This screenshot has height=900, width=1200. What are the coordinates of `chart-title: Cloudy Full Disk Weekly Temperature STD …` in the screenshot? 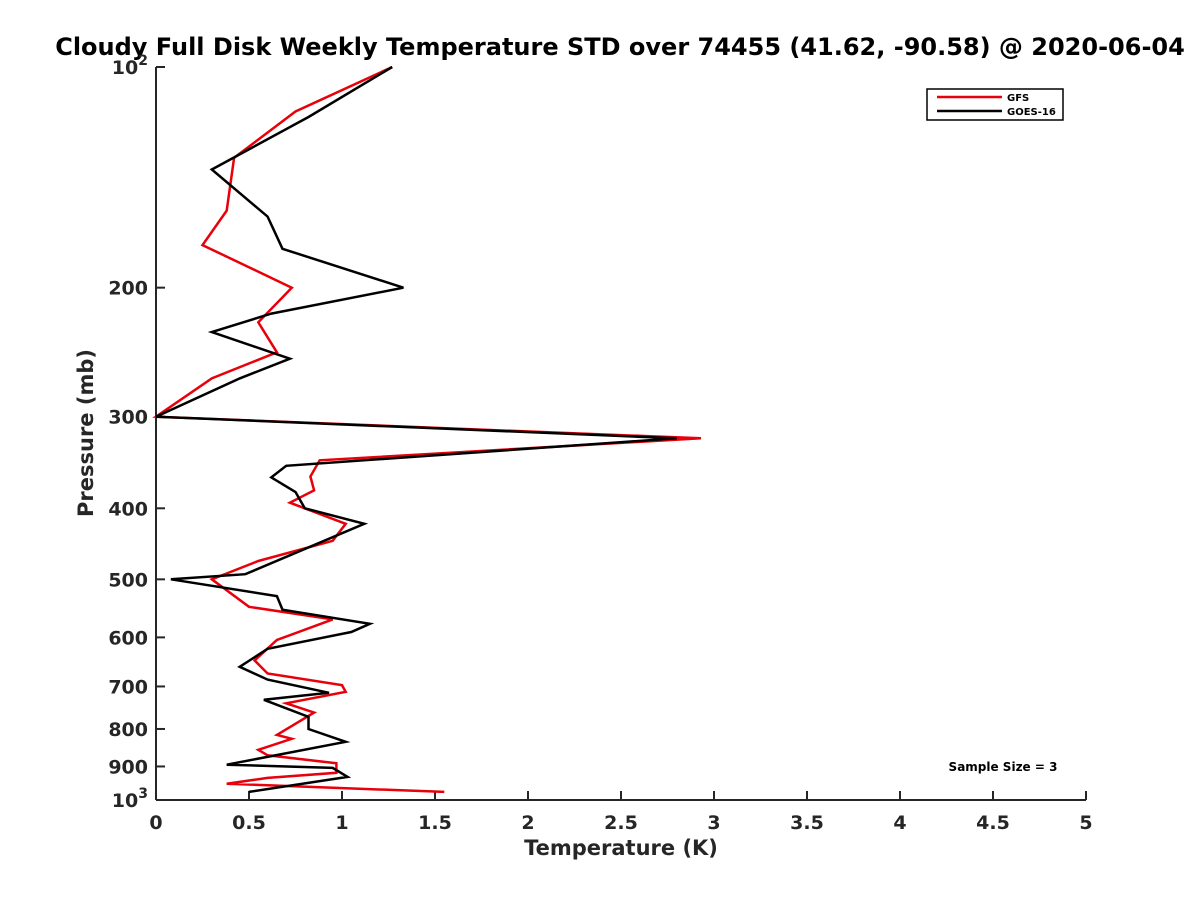 It's located at (620, 47).